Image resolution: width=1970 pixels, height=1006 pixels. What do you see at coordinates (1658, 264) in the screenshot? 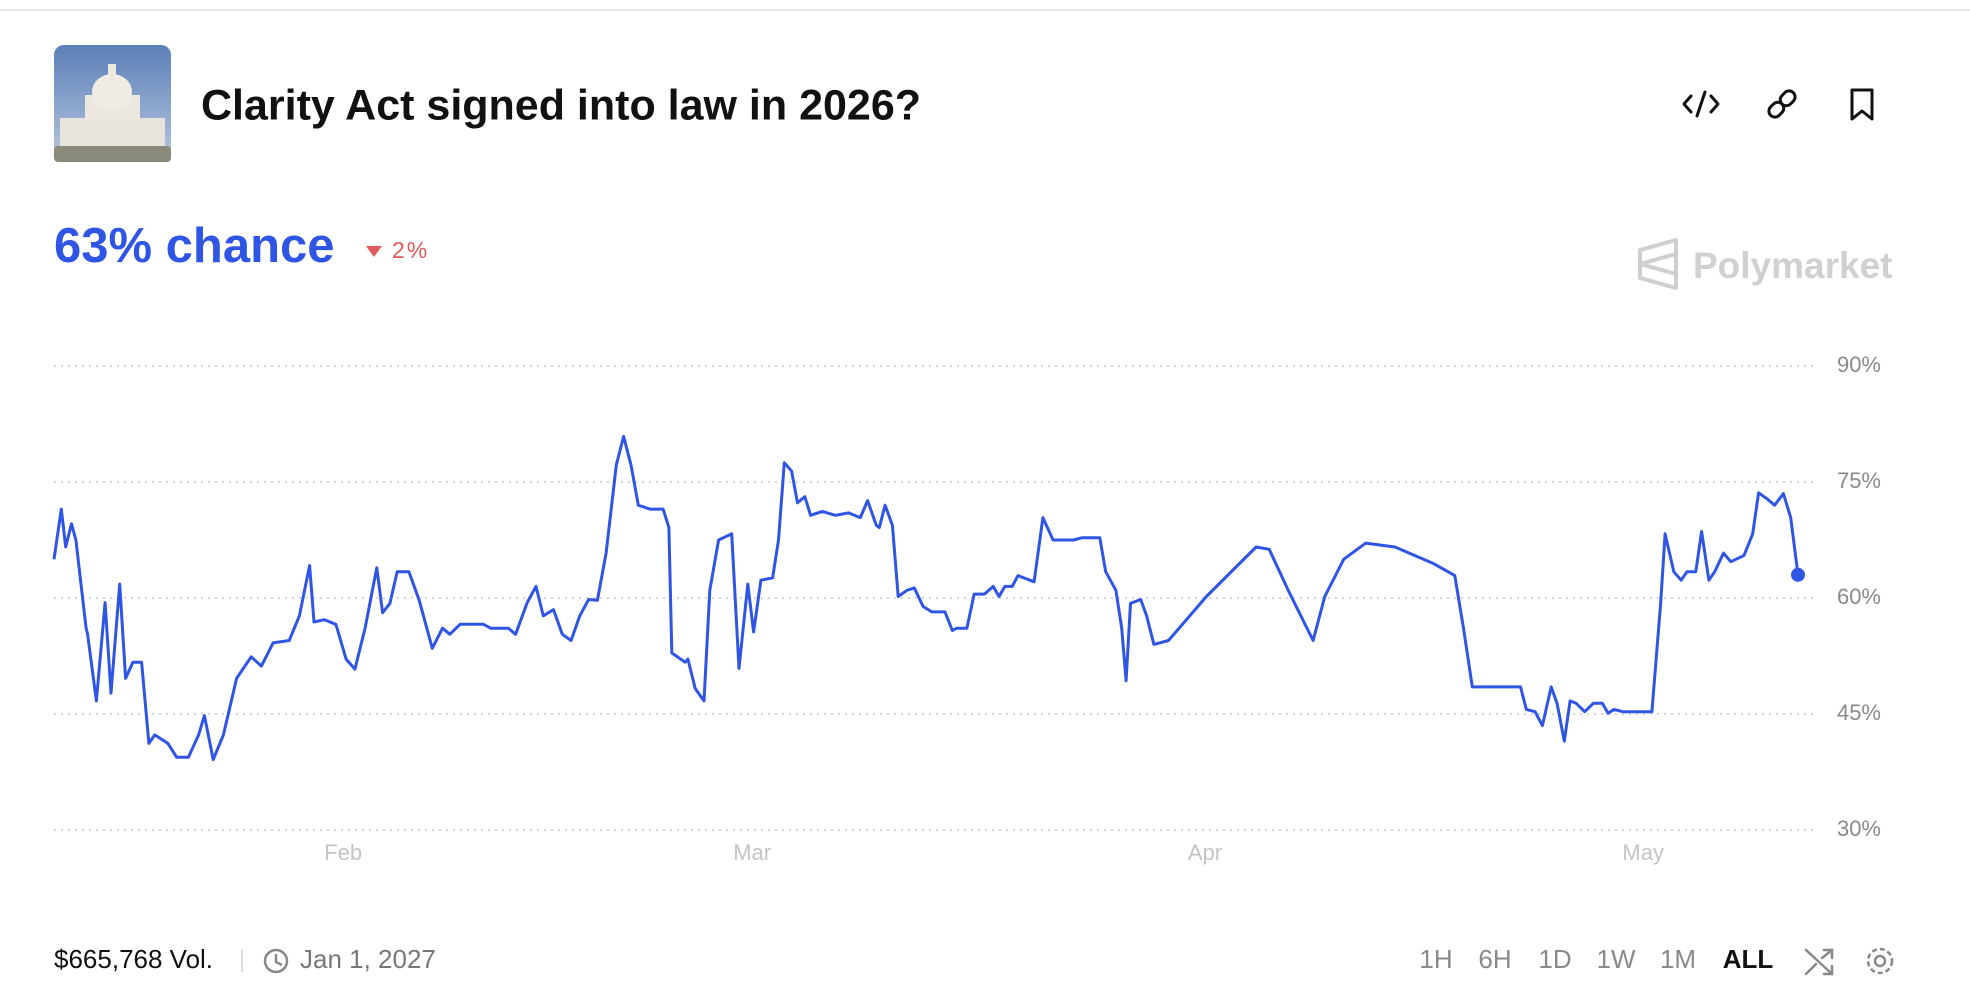
I see `watermark-logo` at bounding box center [1658, 264].